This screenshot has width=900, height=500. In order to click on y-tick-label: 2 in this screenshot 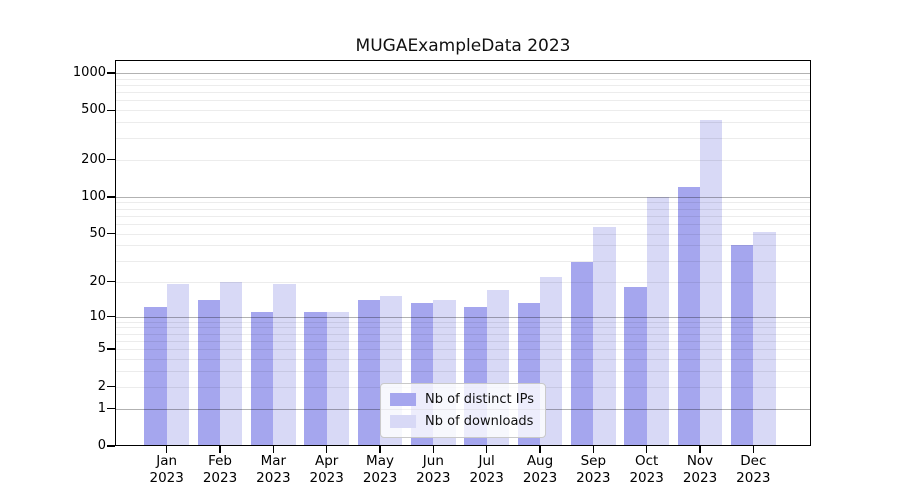, I will do `click(101, 386)`.